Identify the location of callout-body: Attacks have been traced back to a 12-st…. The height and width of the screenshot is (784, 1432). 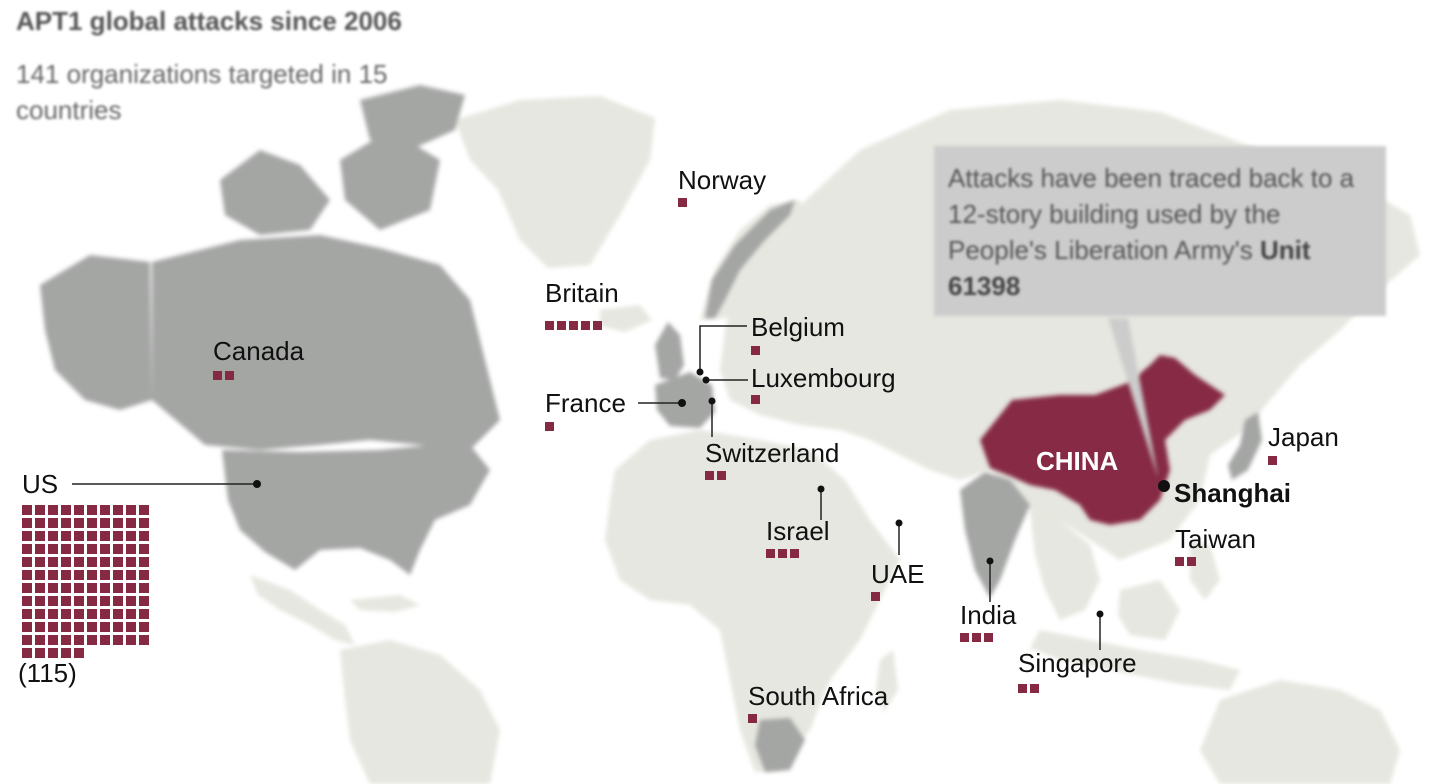
(1151, 214).